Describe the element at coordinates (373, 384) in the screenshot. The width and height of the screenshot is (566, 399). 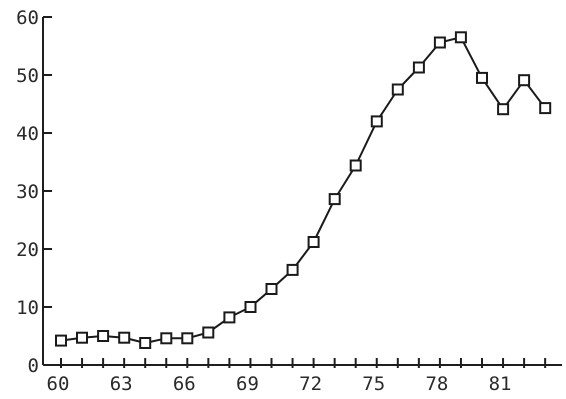
I see `x-tick-label-75: 75` at that location.